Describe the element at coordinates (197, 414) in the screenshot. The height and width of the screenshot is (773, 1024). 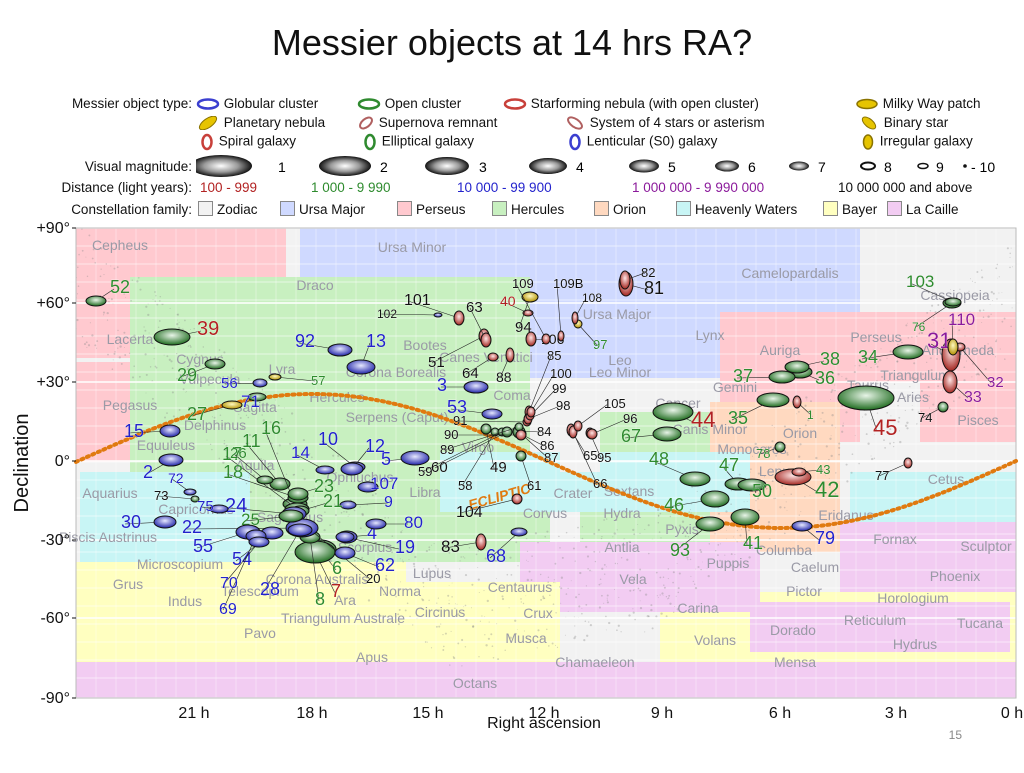
I see `object-label: 27` at that location.